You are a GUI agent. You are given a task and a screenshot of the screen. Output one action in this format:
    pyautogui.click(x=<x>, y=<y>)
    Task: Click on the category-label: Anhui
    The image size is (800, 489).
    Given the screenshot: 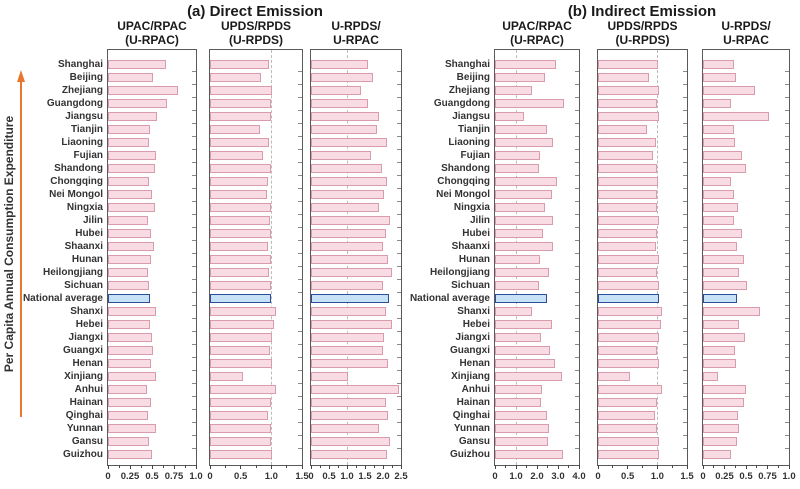 What is the action you would take?
    pyautogui.click(x=475, y=389)
    